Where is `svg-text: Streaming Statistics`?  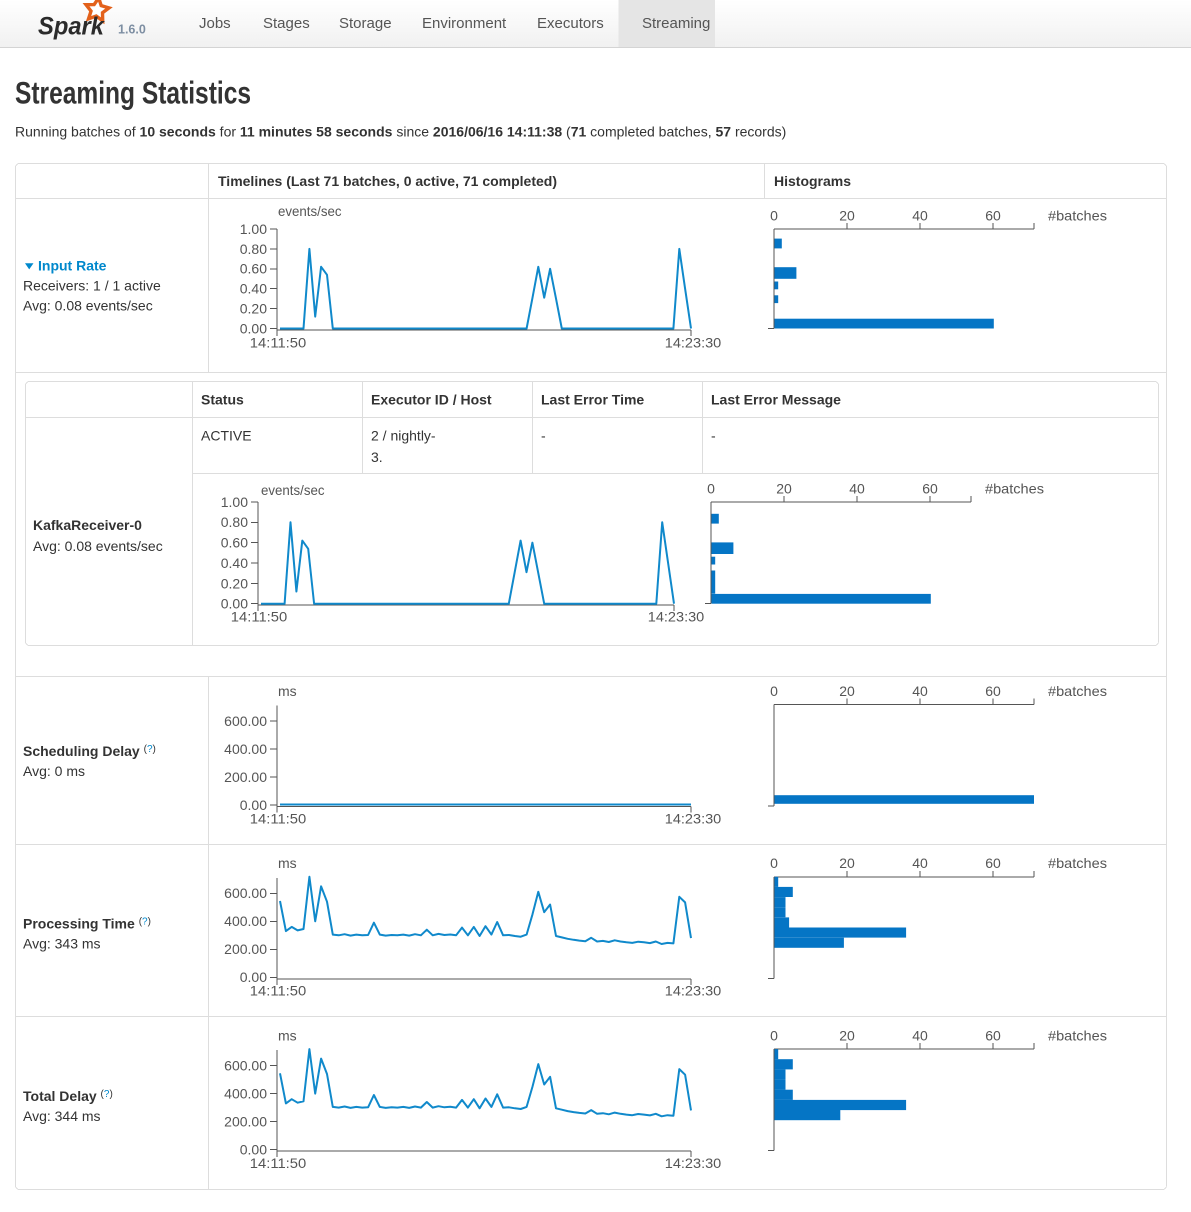
svg-text: Streaming Statistics is located at coordinates (133, 93).